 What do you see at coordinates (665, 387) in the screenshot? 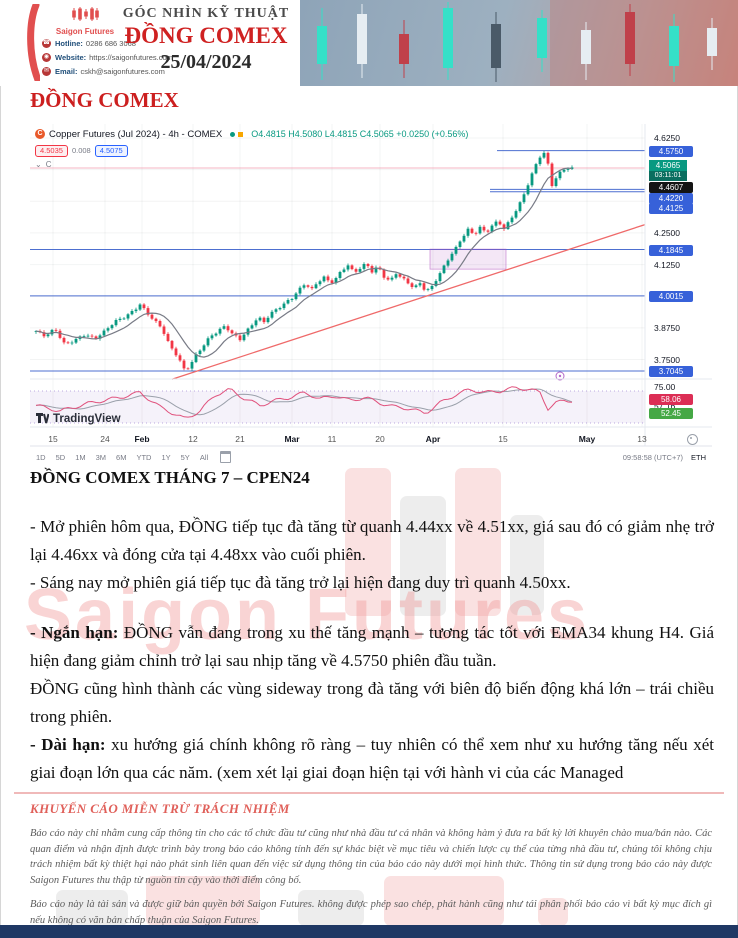
I see `price-tick-label: 75.00` at bounding box center [665, 387].